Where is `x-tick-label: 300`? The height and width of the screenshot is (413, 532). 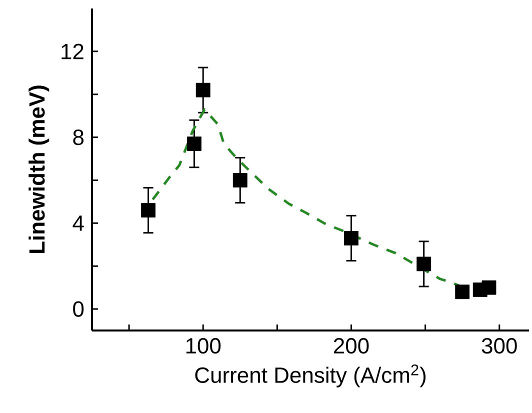
x-tick-label: 300 is located at coordinates (499, 346).